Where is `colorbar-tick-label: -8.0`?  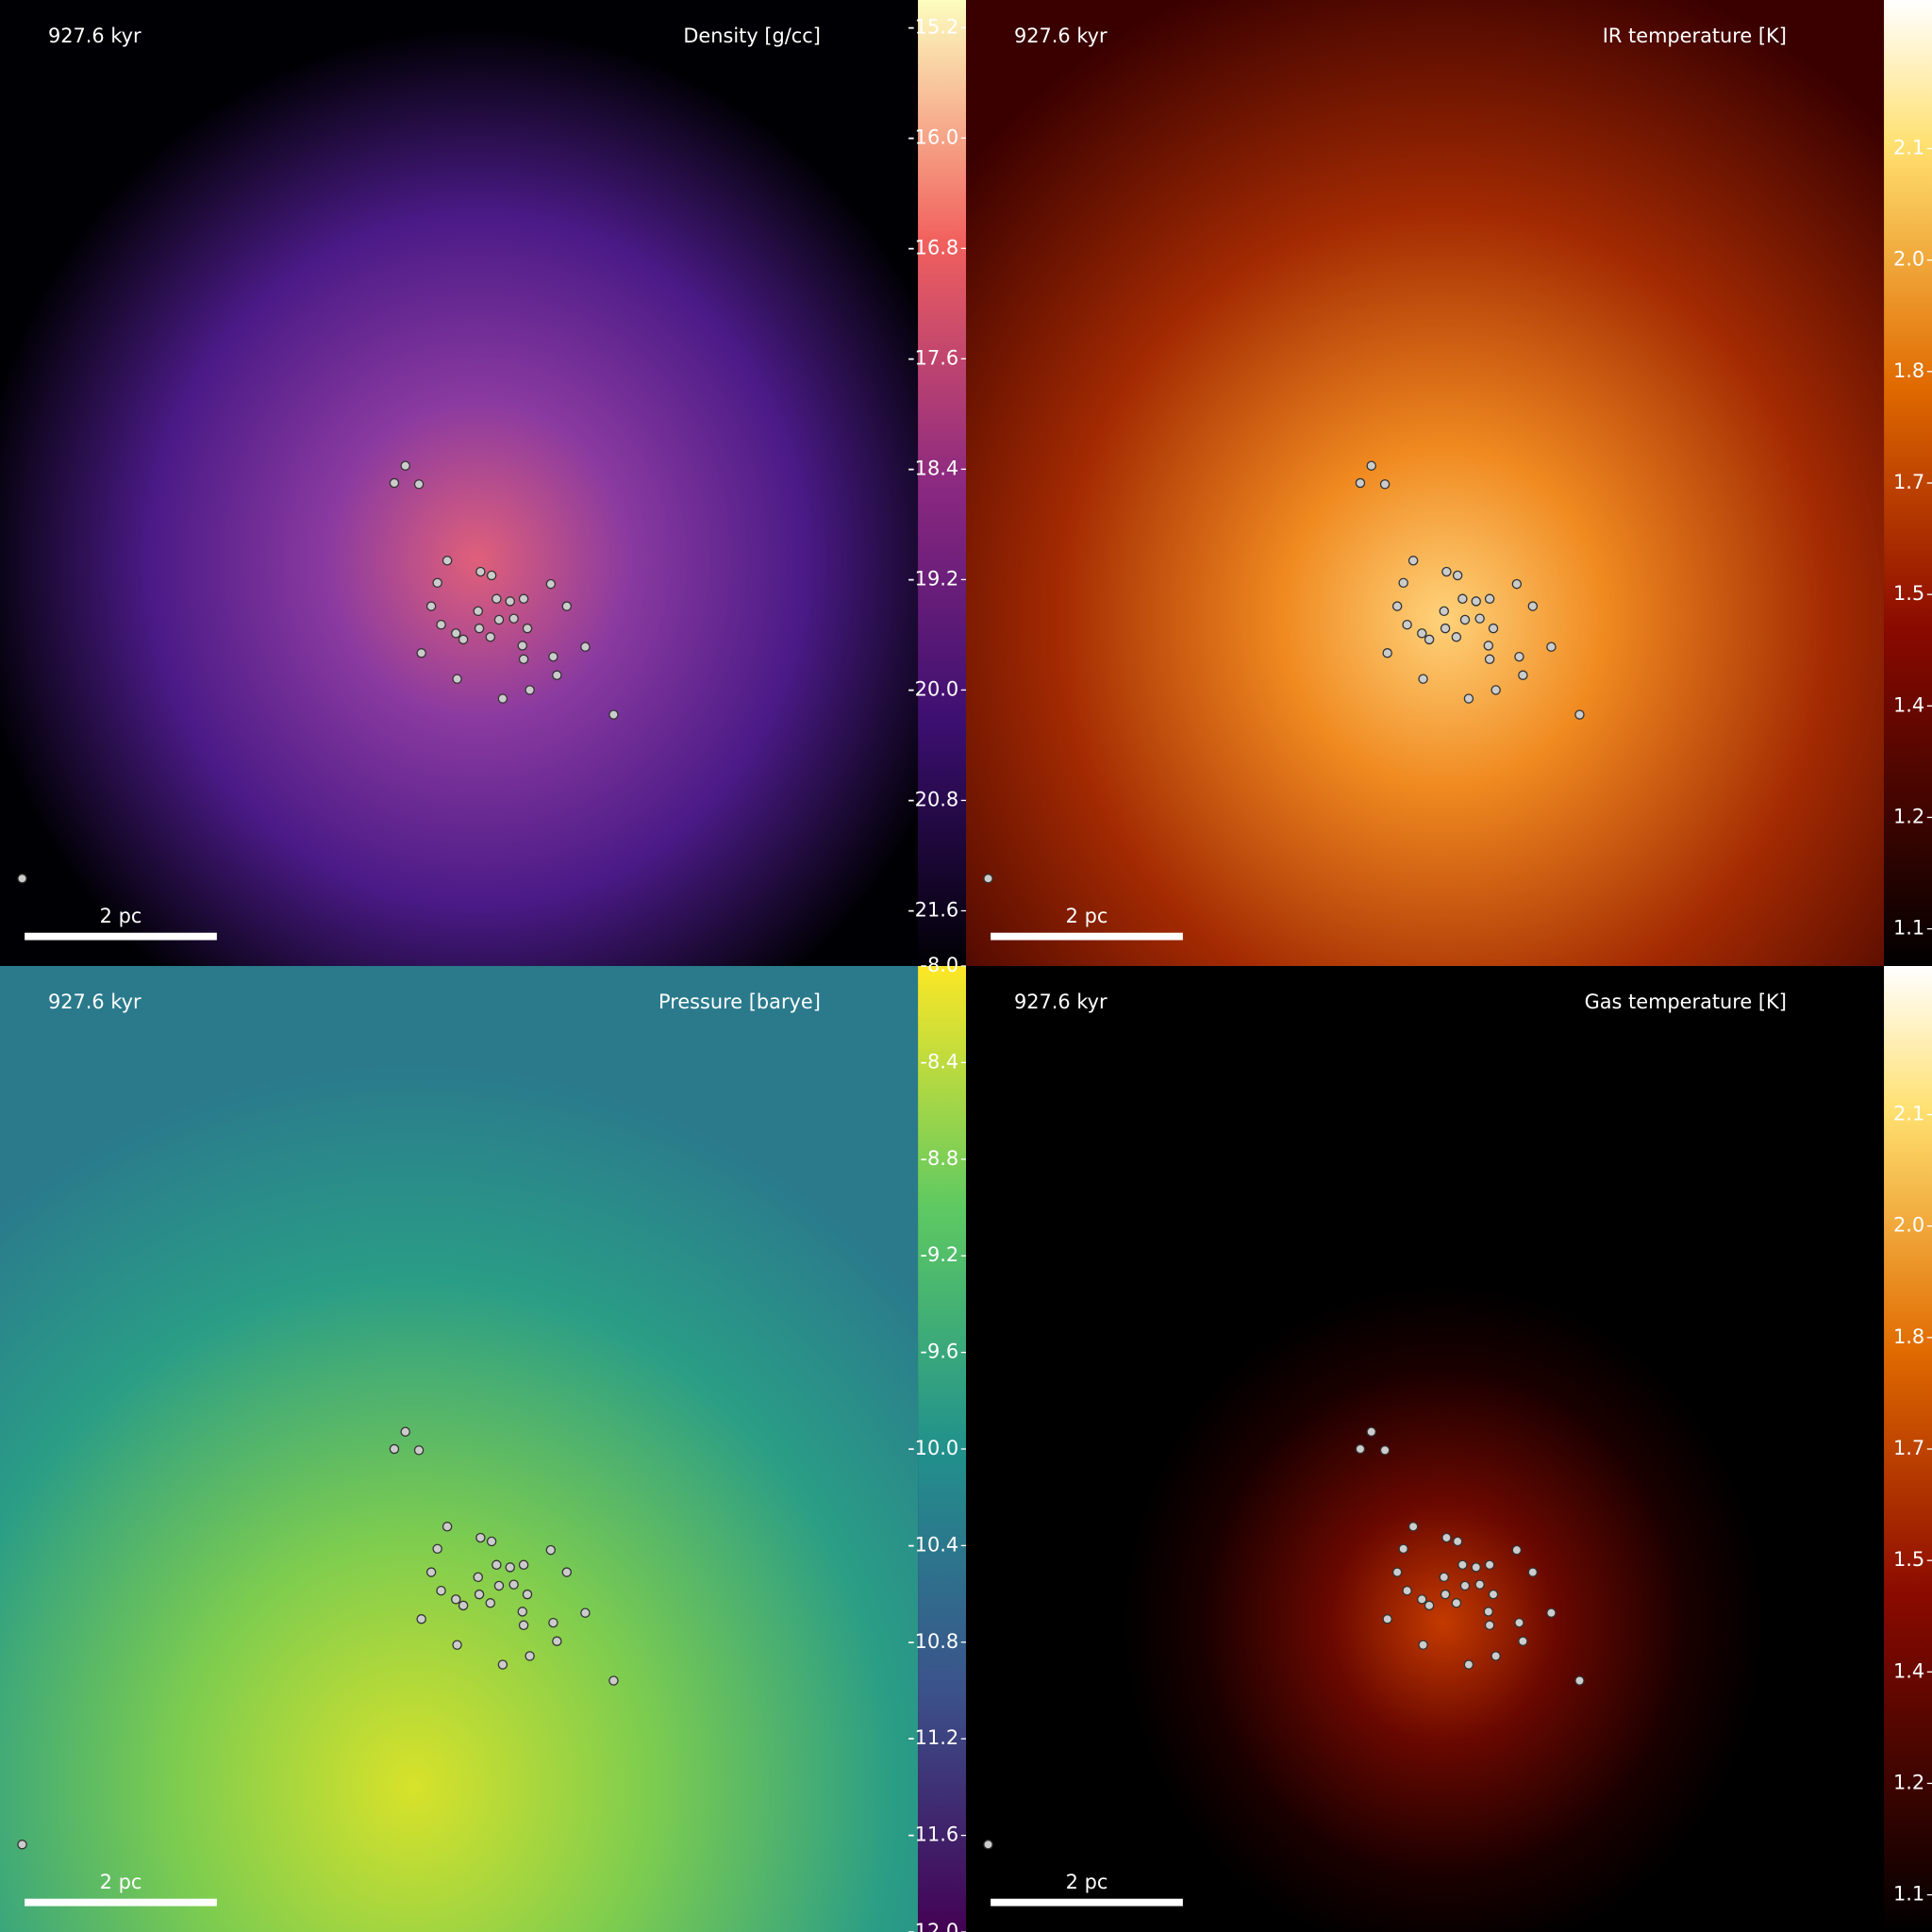 colorbar-tick-label: -8.0 is located at coordinates (939, 965).